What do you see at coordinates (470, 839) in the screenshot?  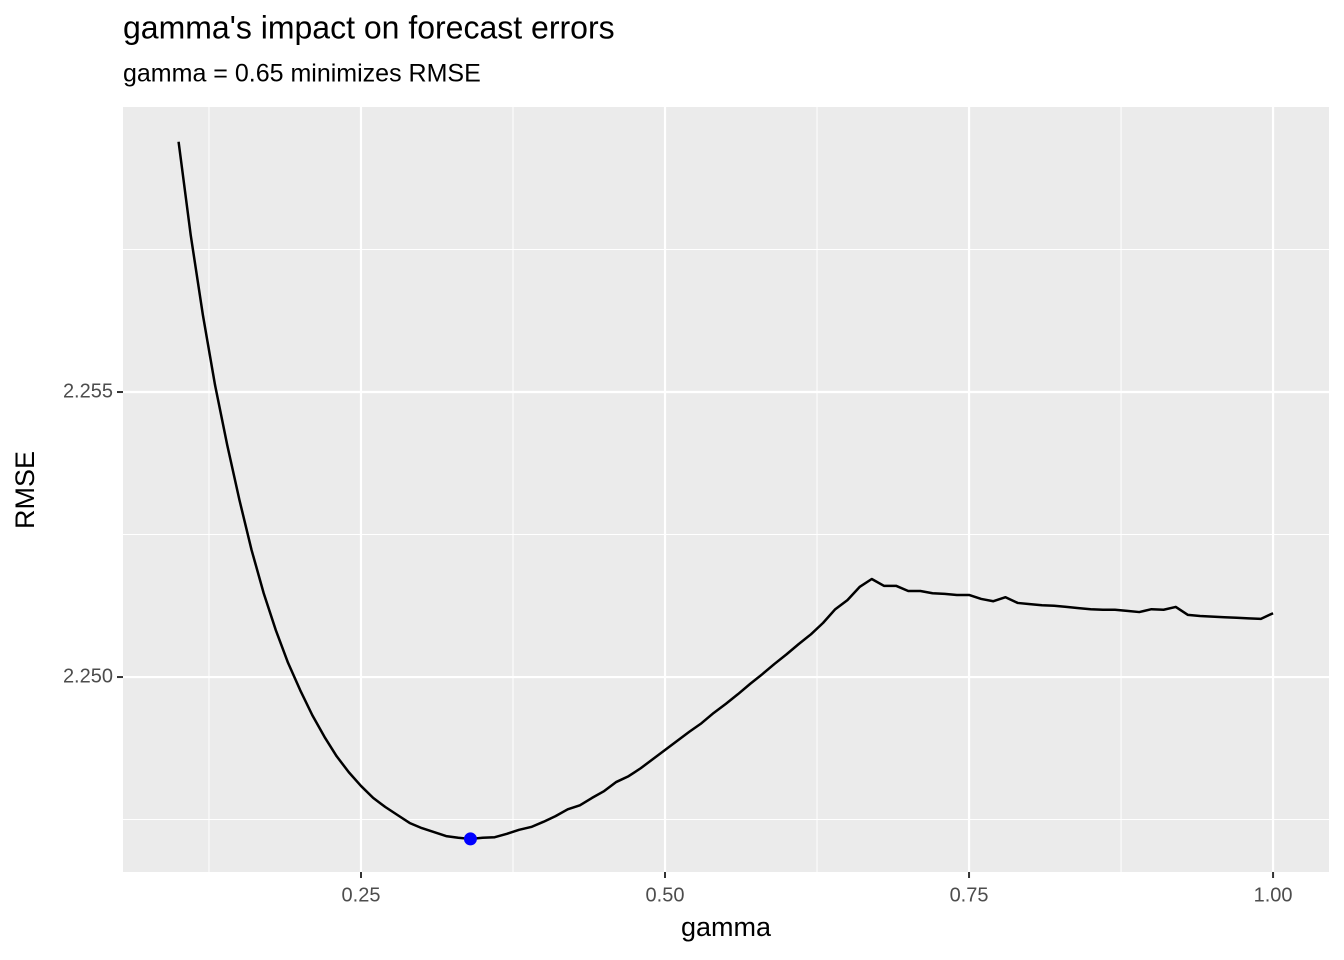 I see `highlight-point` at bounding box center [470, 839].